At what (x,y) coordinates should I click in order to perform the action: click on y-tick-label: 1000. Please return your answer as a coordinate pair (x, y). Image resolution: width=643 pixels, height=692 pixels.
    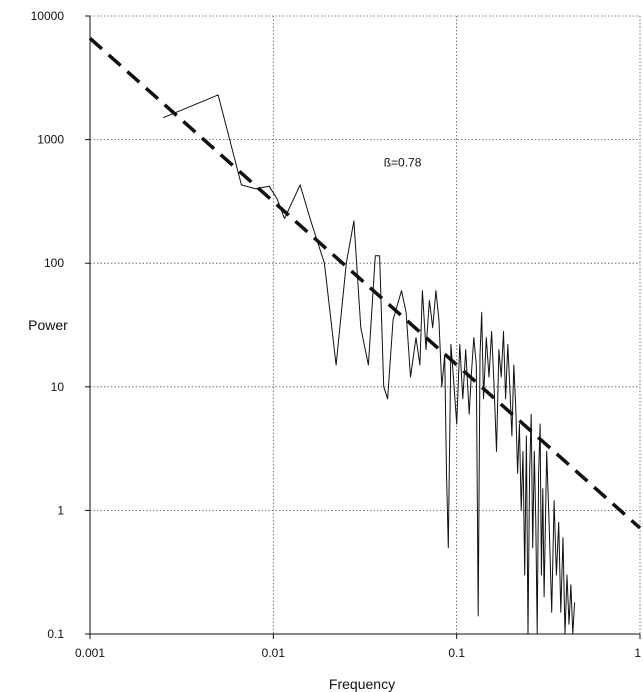
    Looking at the image, I should click on (50, 140).